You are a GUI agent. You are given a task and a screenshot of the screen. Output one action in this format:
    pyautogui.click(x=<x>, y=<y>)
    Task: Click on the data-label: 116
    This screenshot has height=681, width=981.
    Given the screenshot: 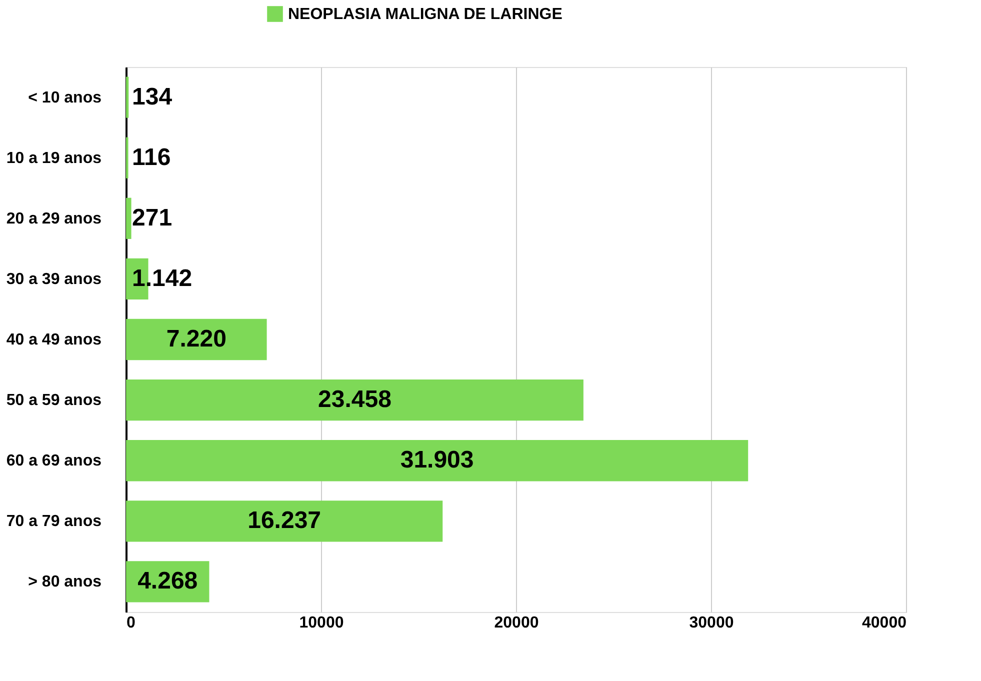 What is the action you would take?
    pyautogui.click(x=151, y=157)
    